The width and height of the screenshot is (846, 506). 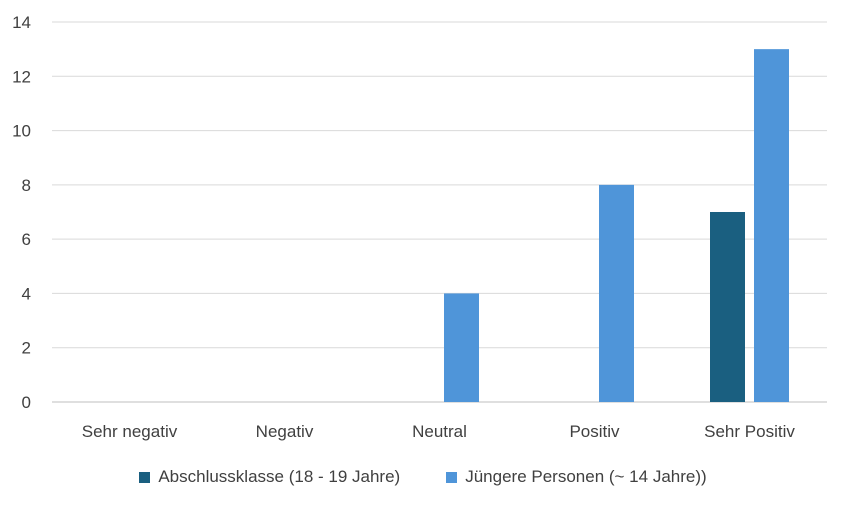 What do you see at coordinates (279, 476) in the screenshot?
I see `legend-label-series-1: Abschlussklasse (18 - 19 Jahre)` at bounding box center [279, 476].